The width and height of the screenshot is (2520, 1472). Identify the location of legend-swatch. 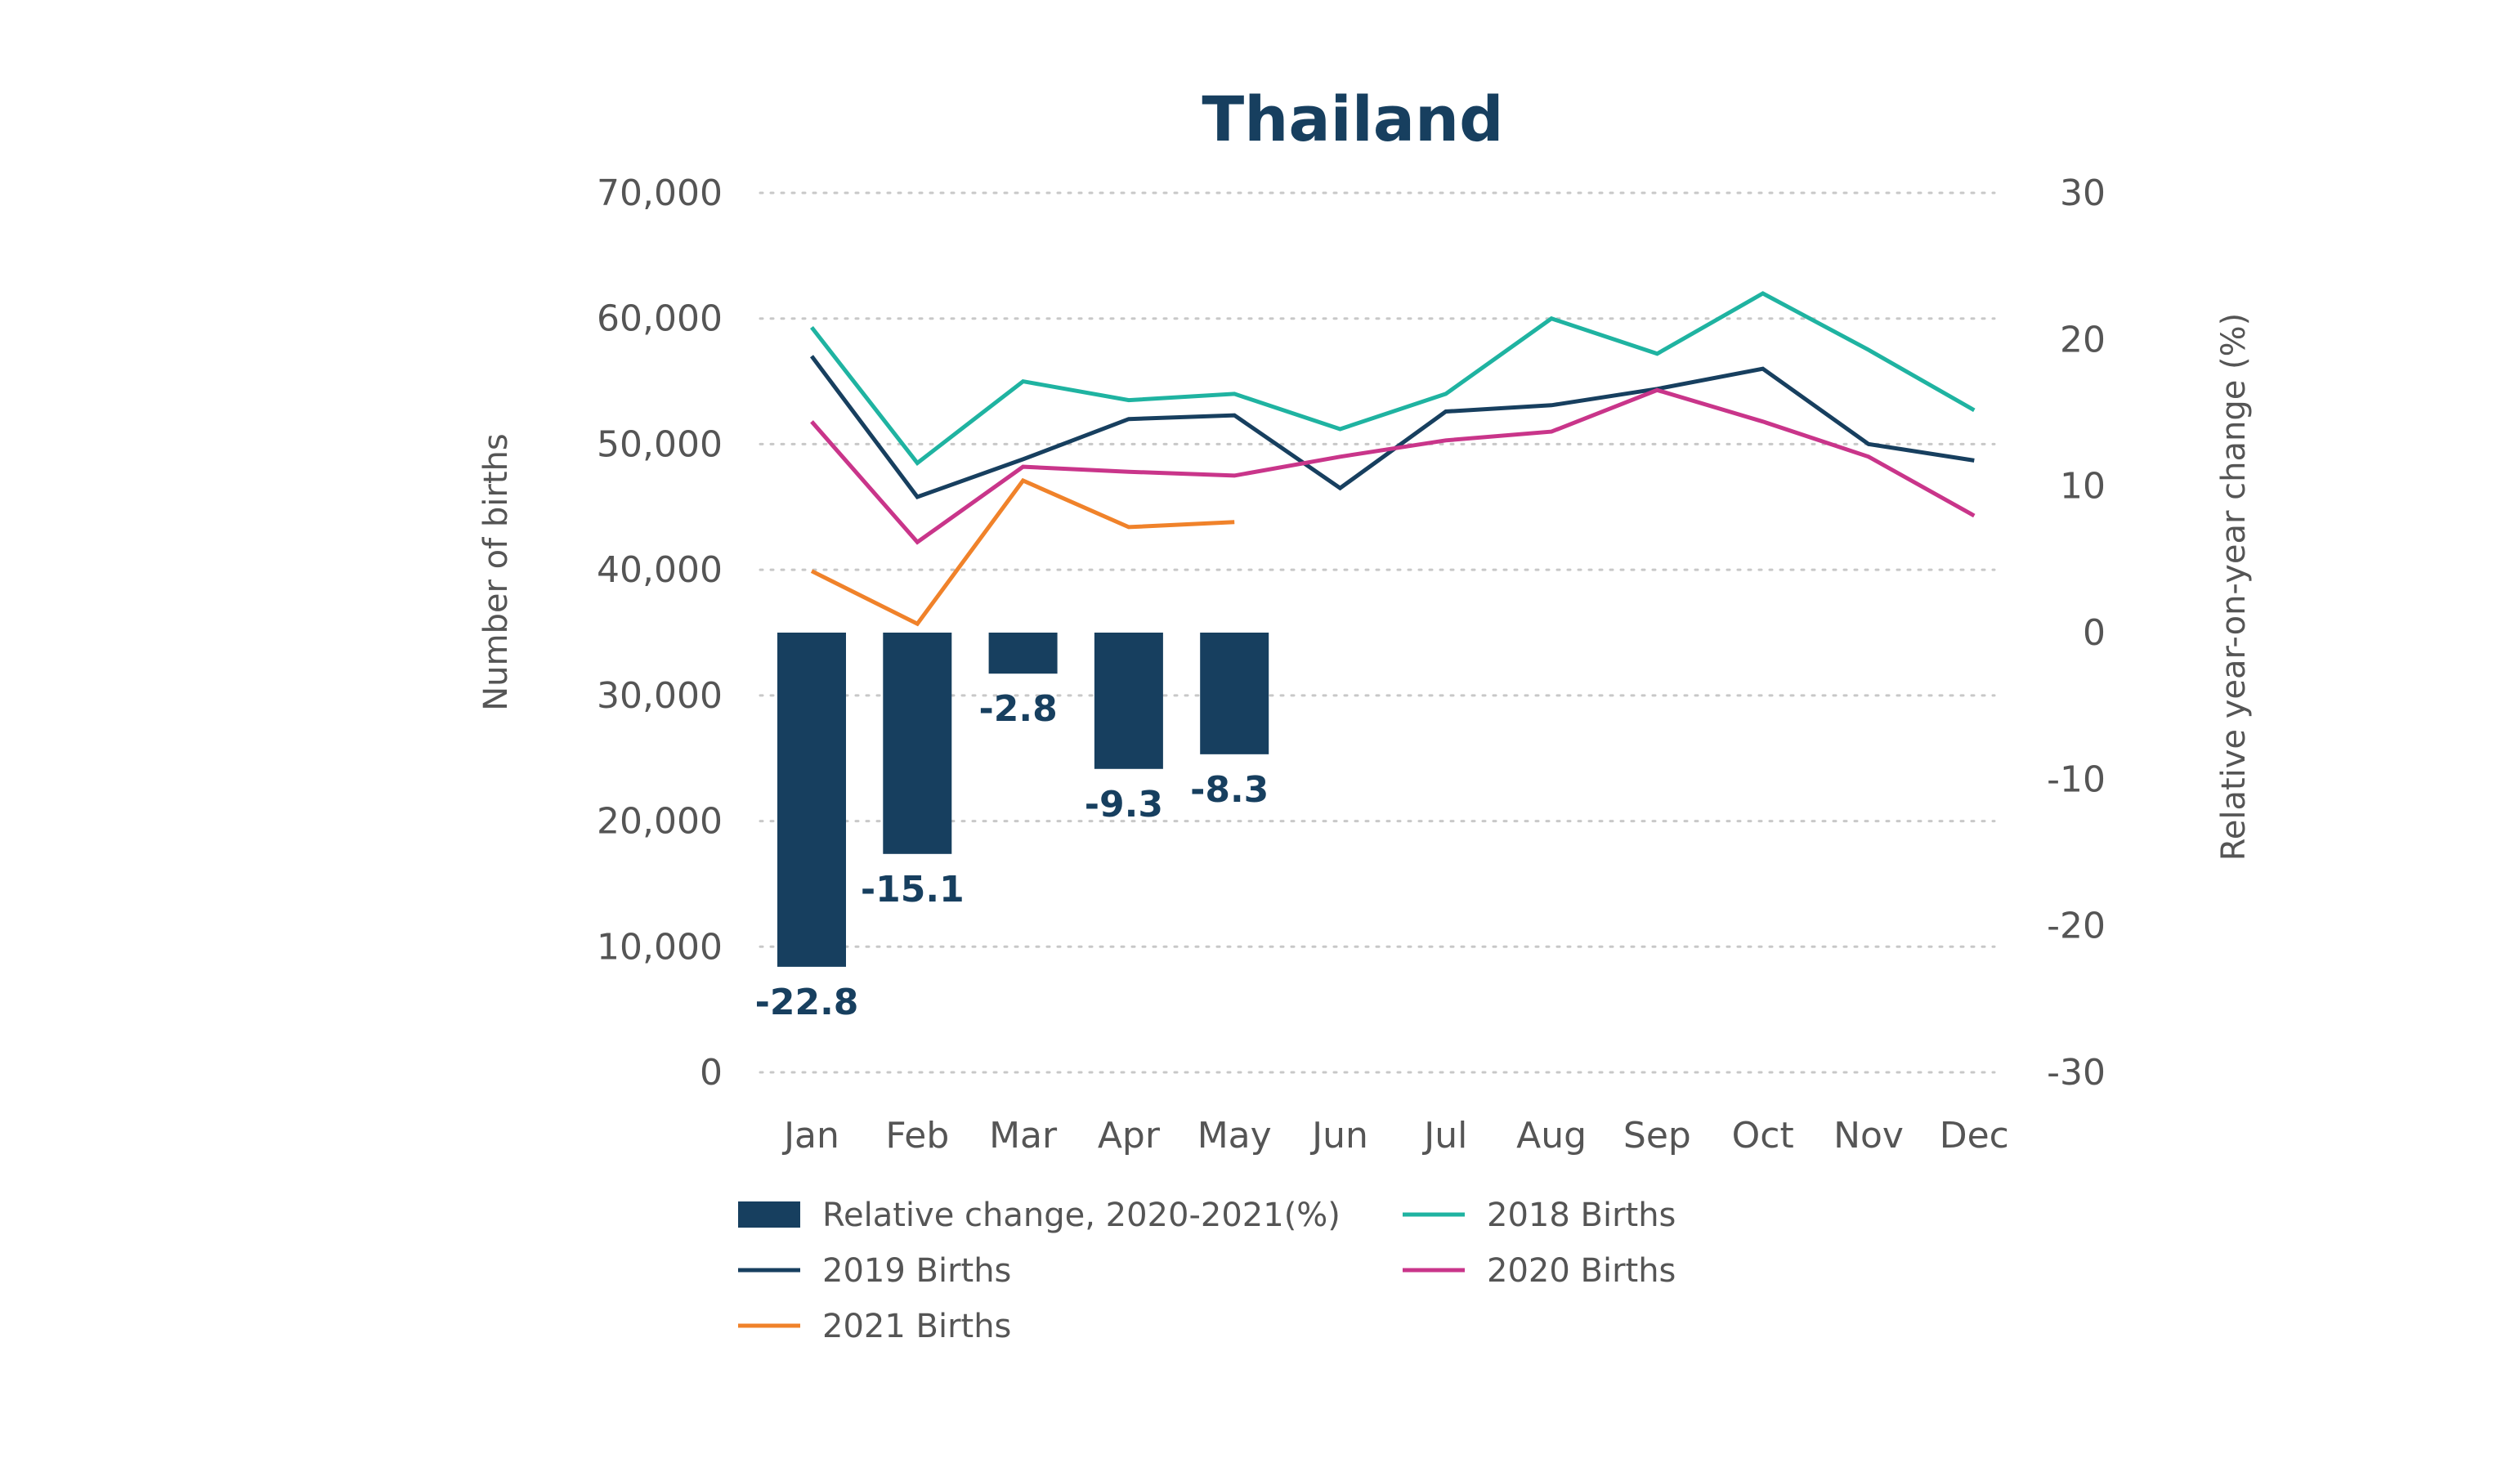
(769, 1214).